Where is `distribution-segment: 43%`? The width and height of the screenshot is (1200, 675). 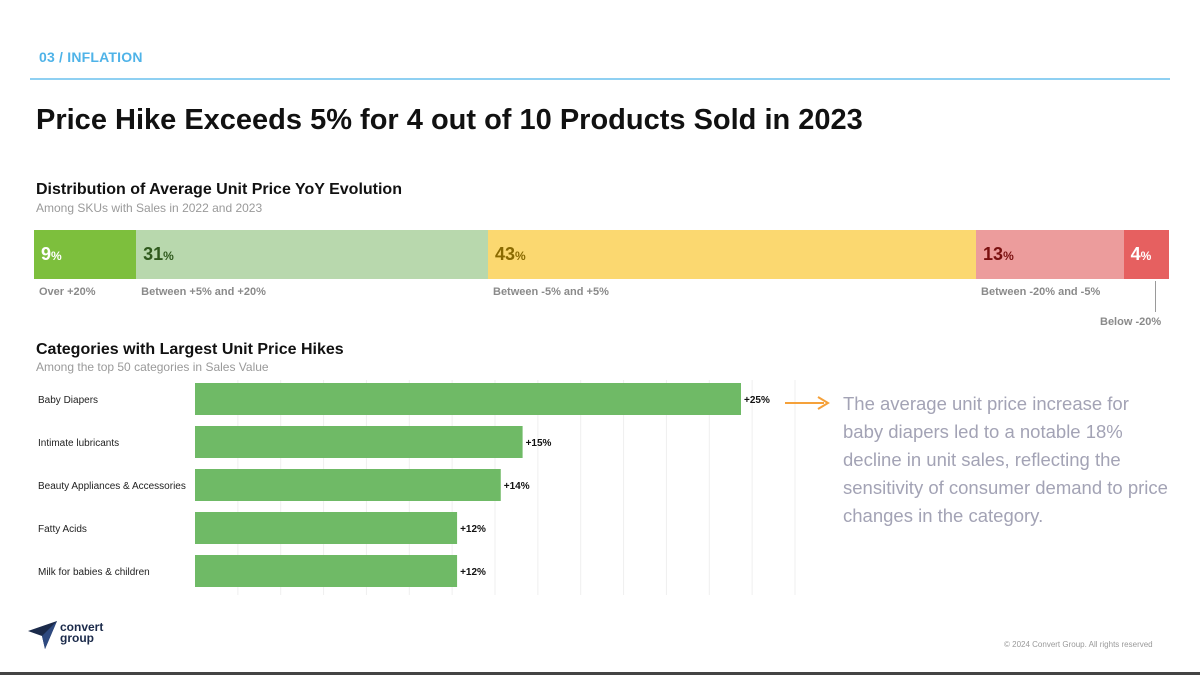 distribution-segment: 43% is located at coordinates (732, 254).